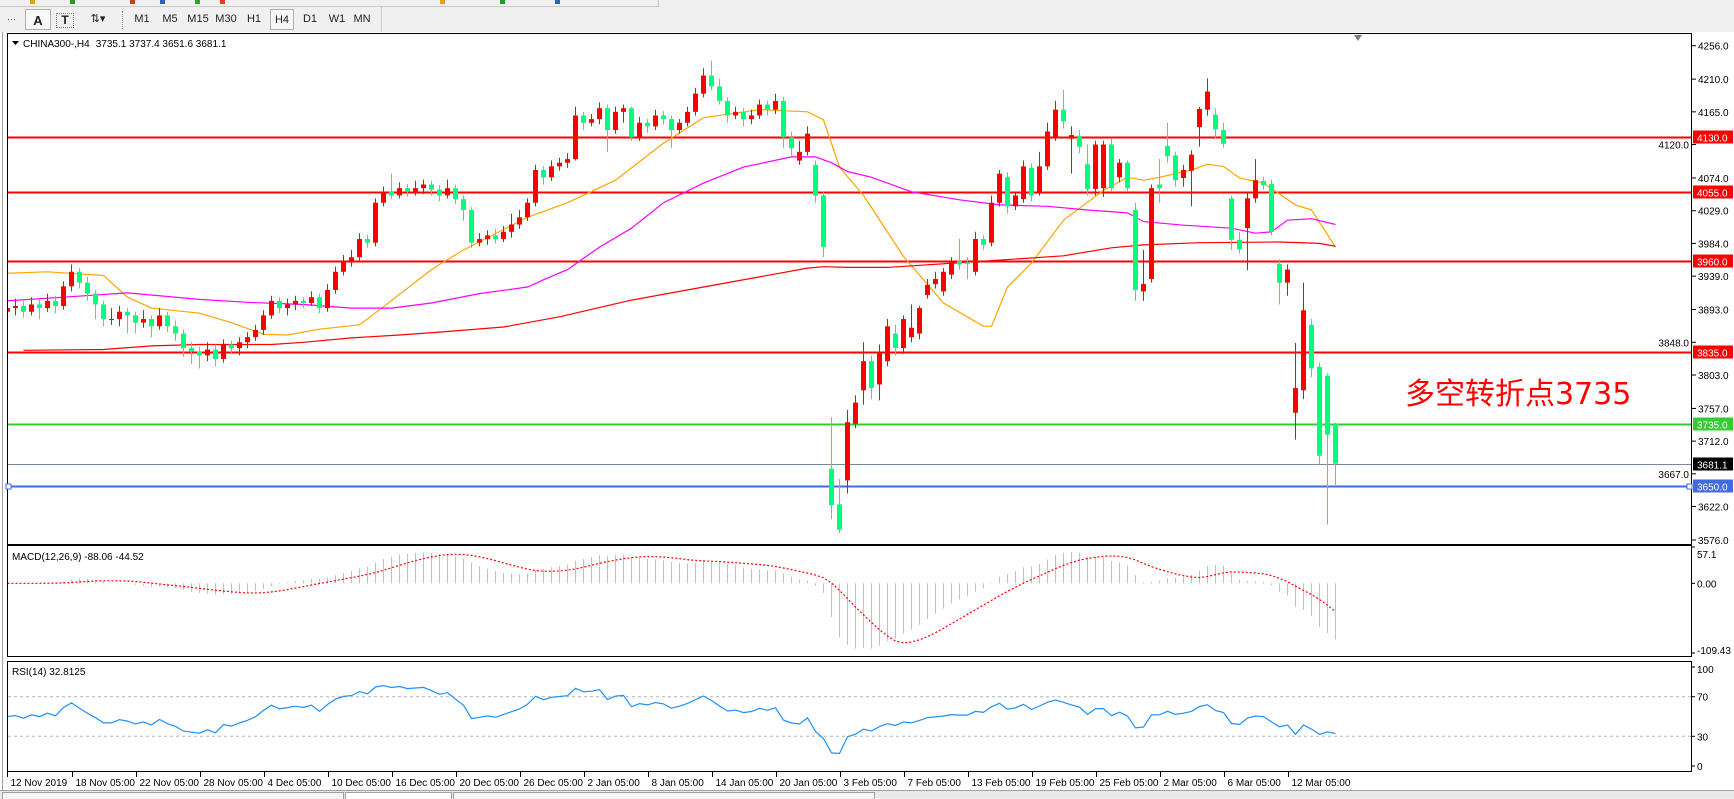 The width and height of the screenshot is (1734, 799). What do you see at coordinates (11, 19) in the screenshot?
I see `grid-properties-icon: ⋯` at bounding box center [11, 19].